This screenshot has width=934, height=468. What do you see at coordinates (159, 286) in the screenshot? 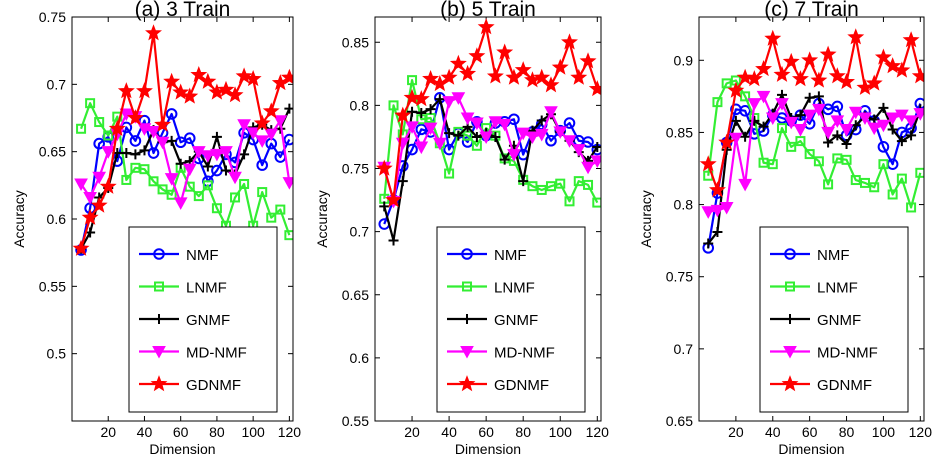
I see `legend-marker-lnmf` at bounding box center [159, 286].